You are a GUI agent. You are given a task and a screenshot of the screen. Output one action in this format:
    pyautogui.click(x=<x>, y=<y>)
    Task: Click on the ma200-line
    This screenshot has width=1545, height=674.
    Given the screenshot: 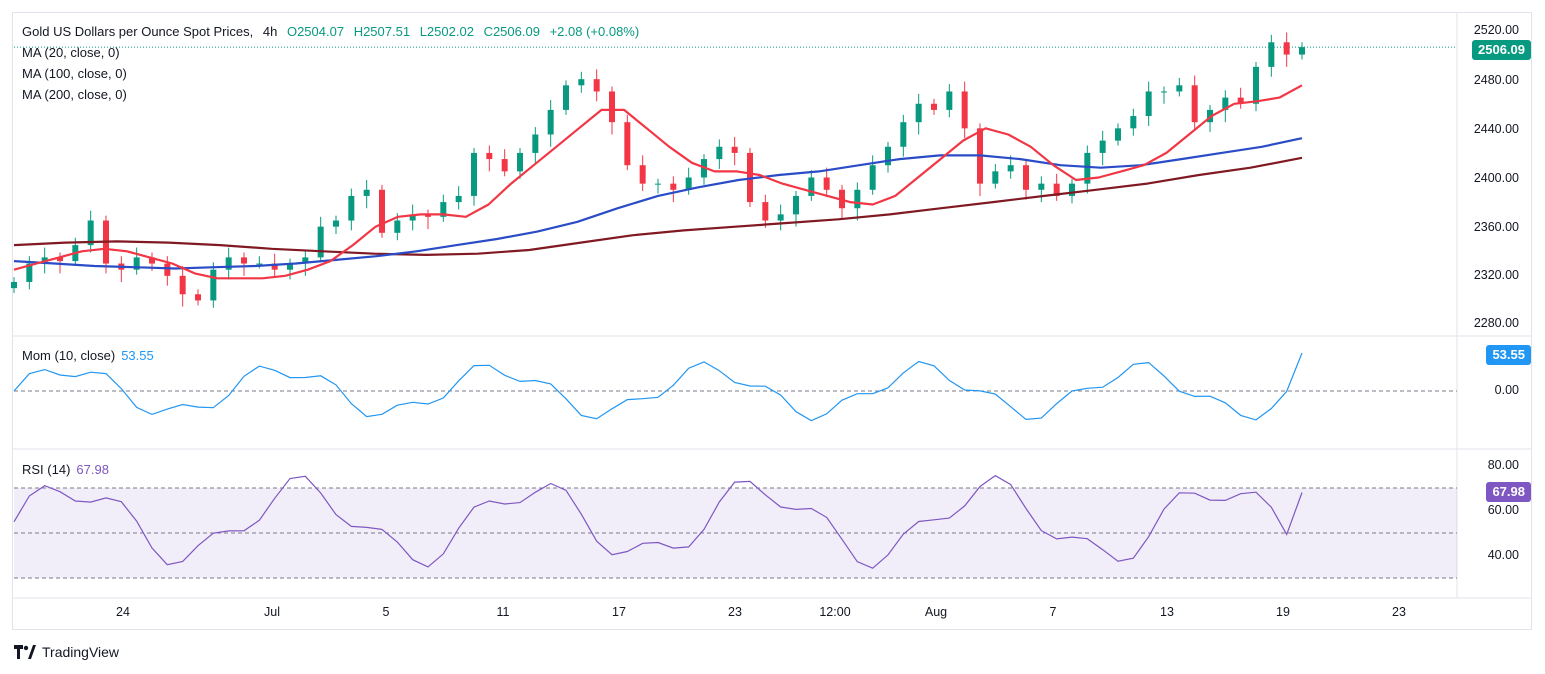 What is the action you would take?
    pyautogui.click(x=658, y=206)
    